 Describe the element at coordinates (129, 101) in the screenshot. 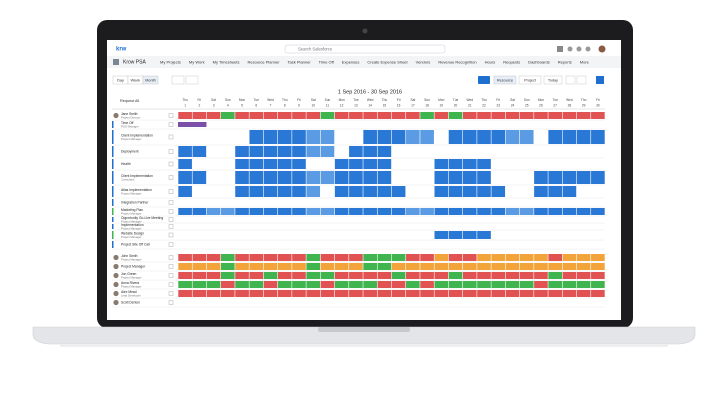

I see `request-all: Request All` at that location.